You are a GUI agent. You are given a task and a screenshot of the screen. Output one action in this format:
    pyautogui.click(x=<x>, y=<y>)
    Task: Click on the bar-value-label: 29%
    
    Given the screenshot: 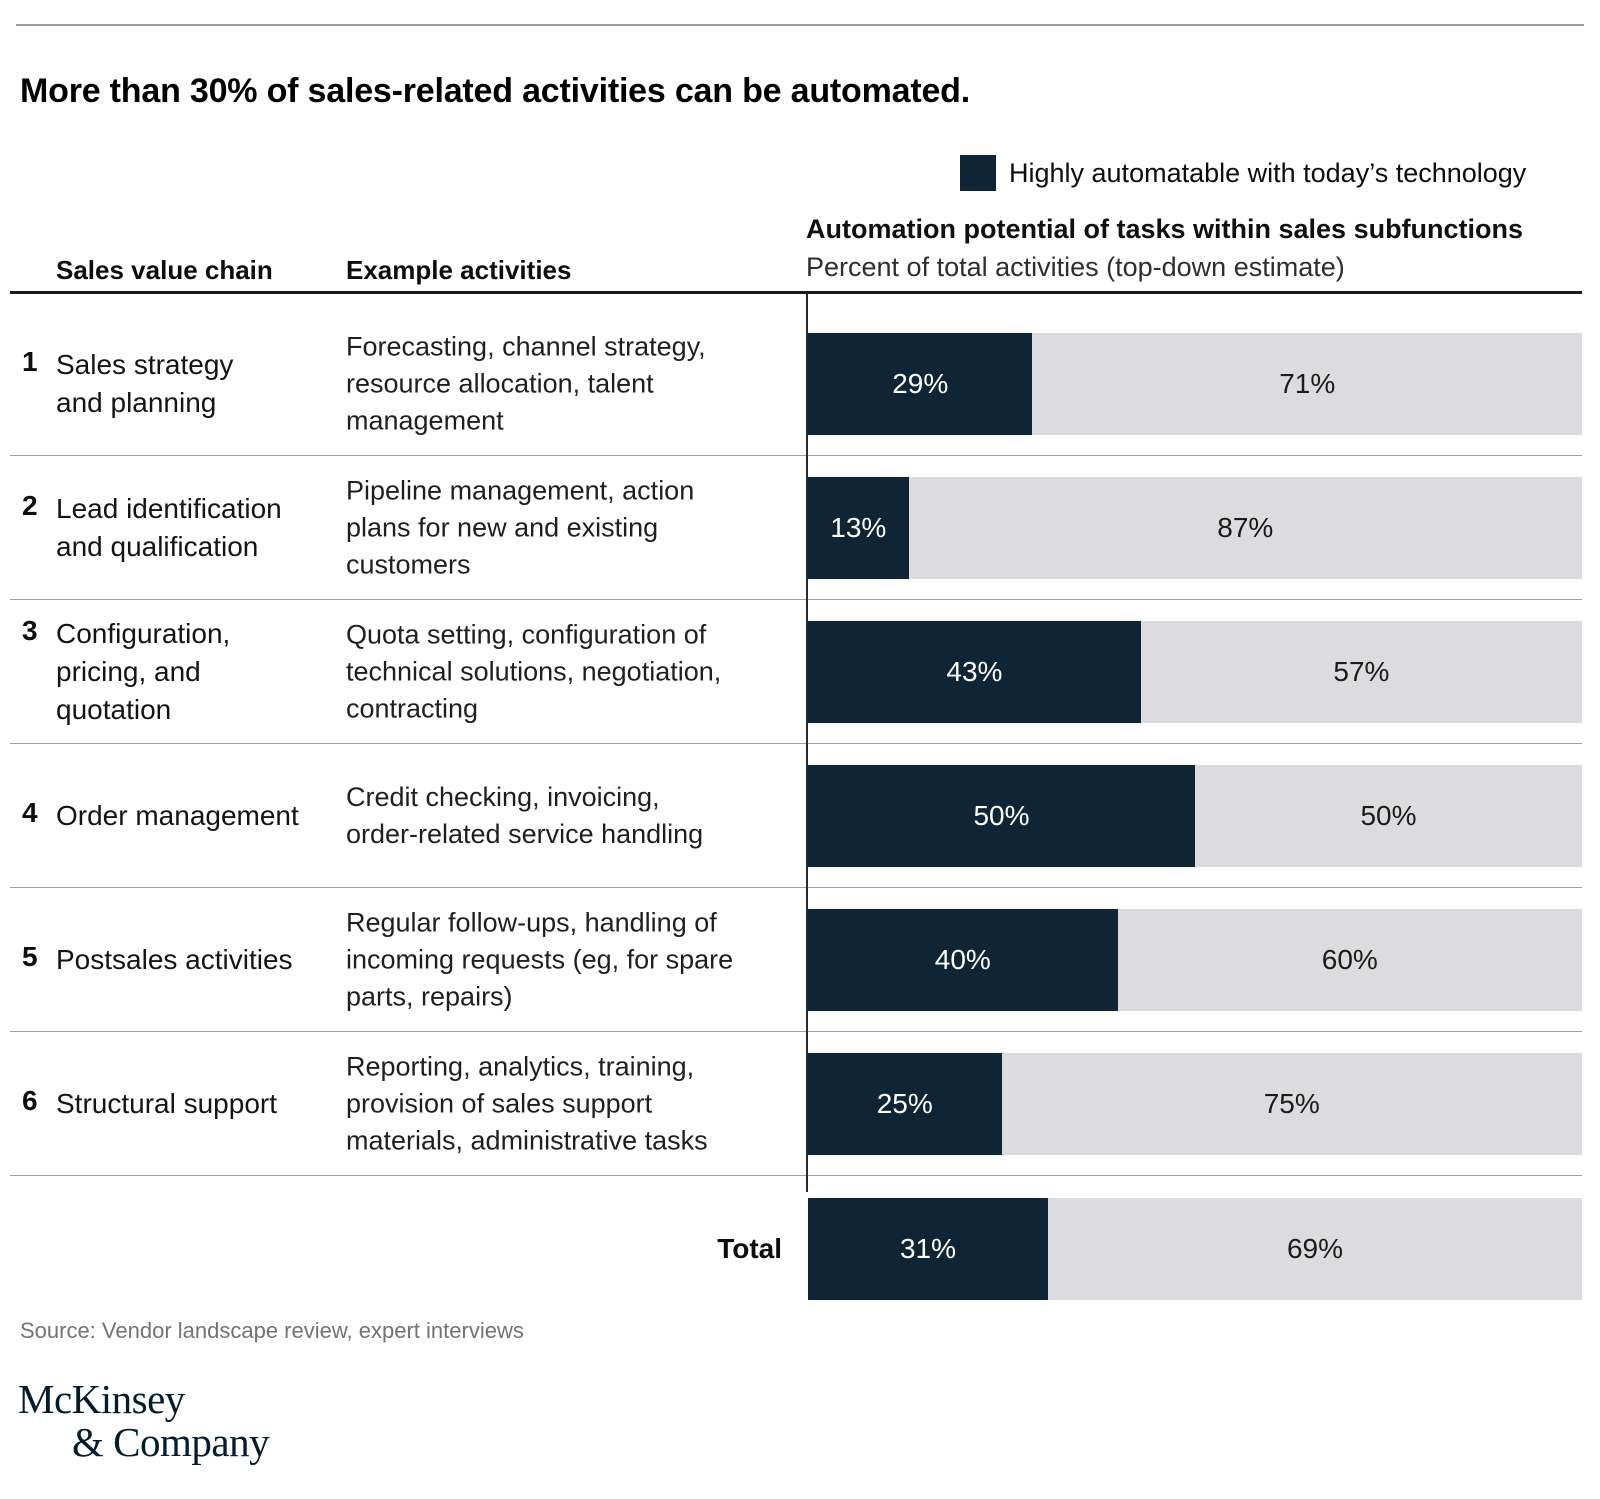 What is the action you would take?
    pyautogui.click(x=920, y=383)
    